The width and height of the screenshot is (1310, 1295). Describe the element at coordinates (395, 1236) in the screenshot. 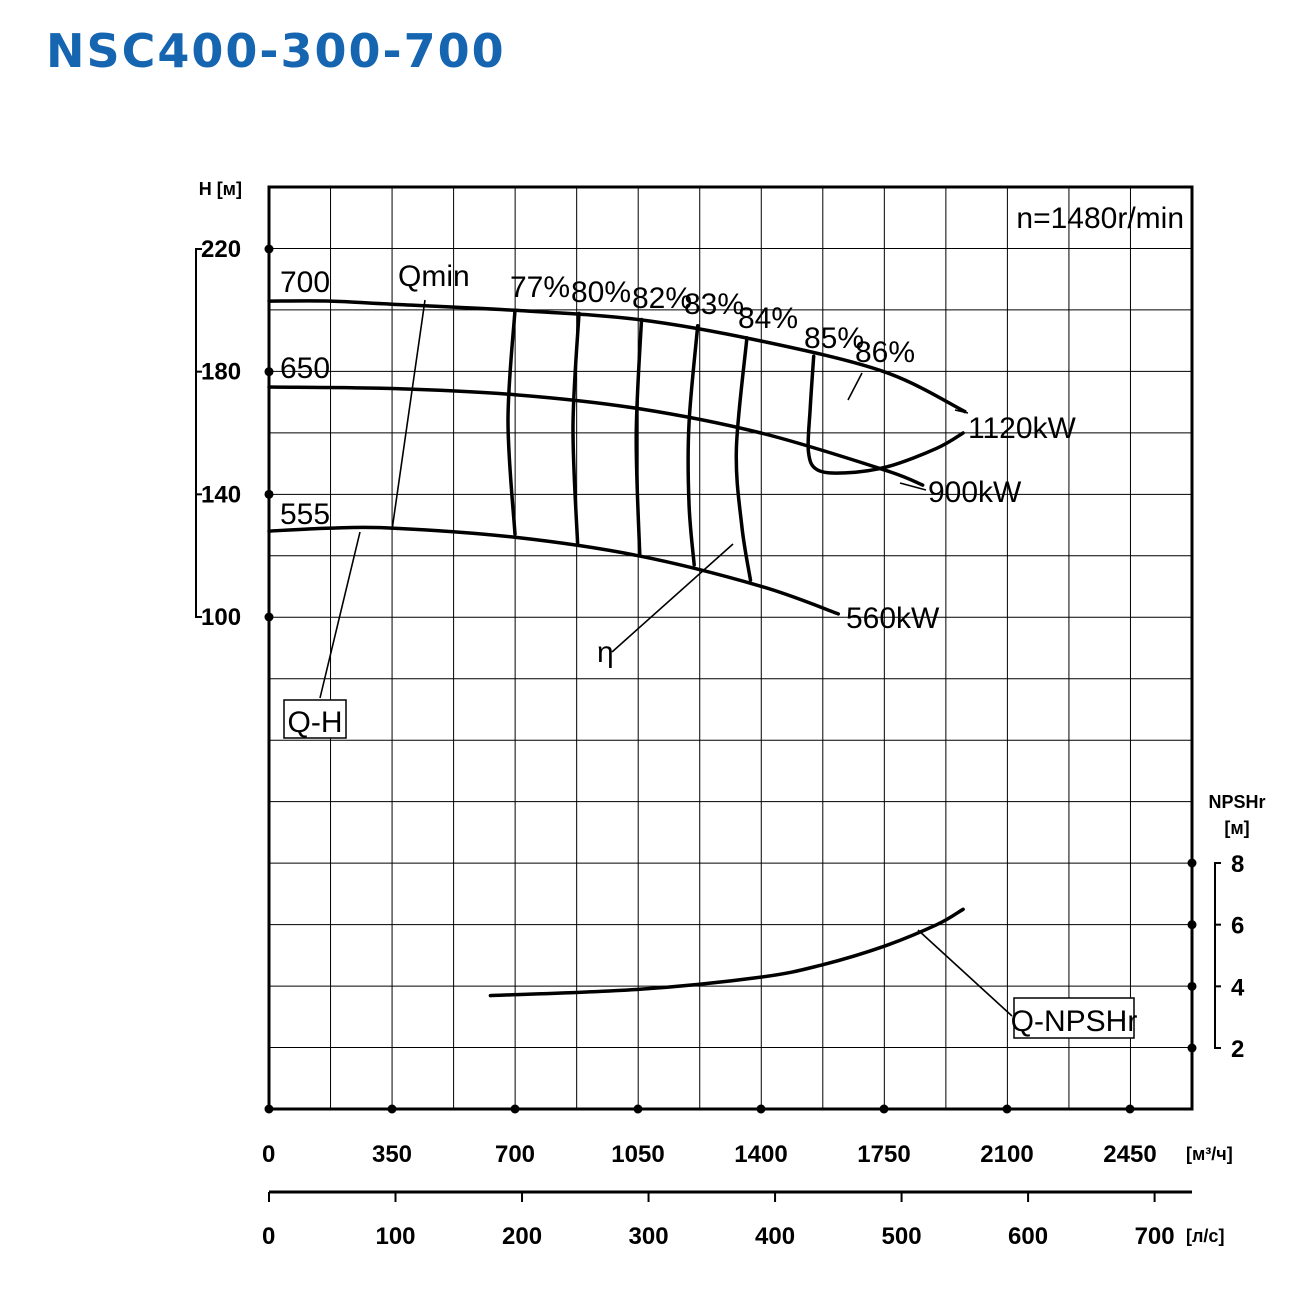

I see `x-secondary-tick-label: 100` at that location.